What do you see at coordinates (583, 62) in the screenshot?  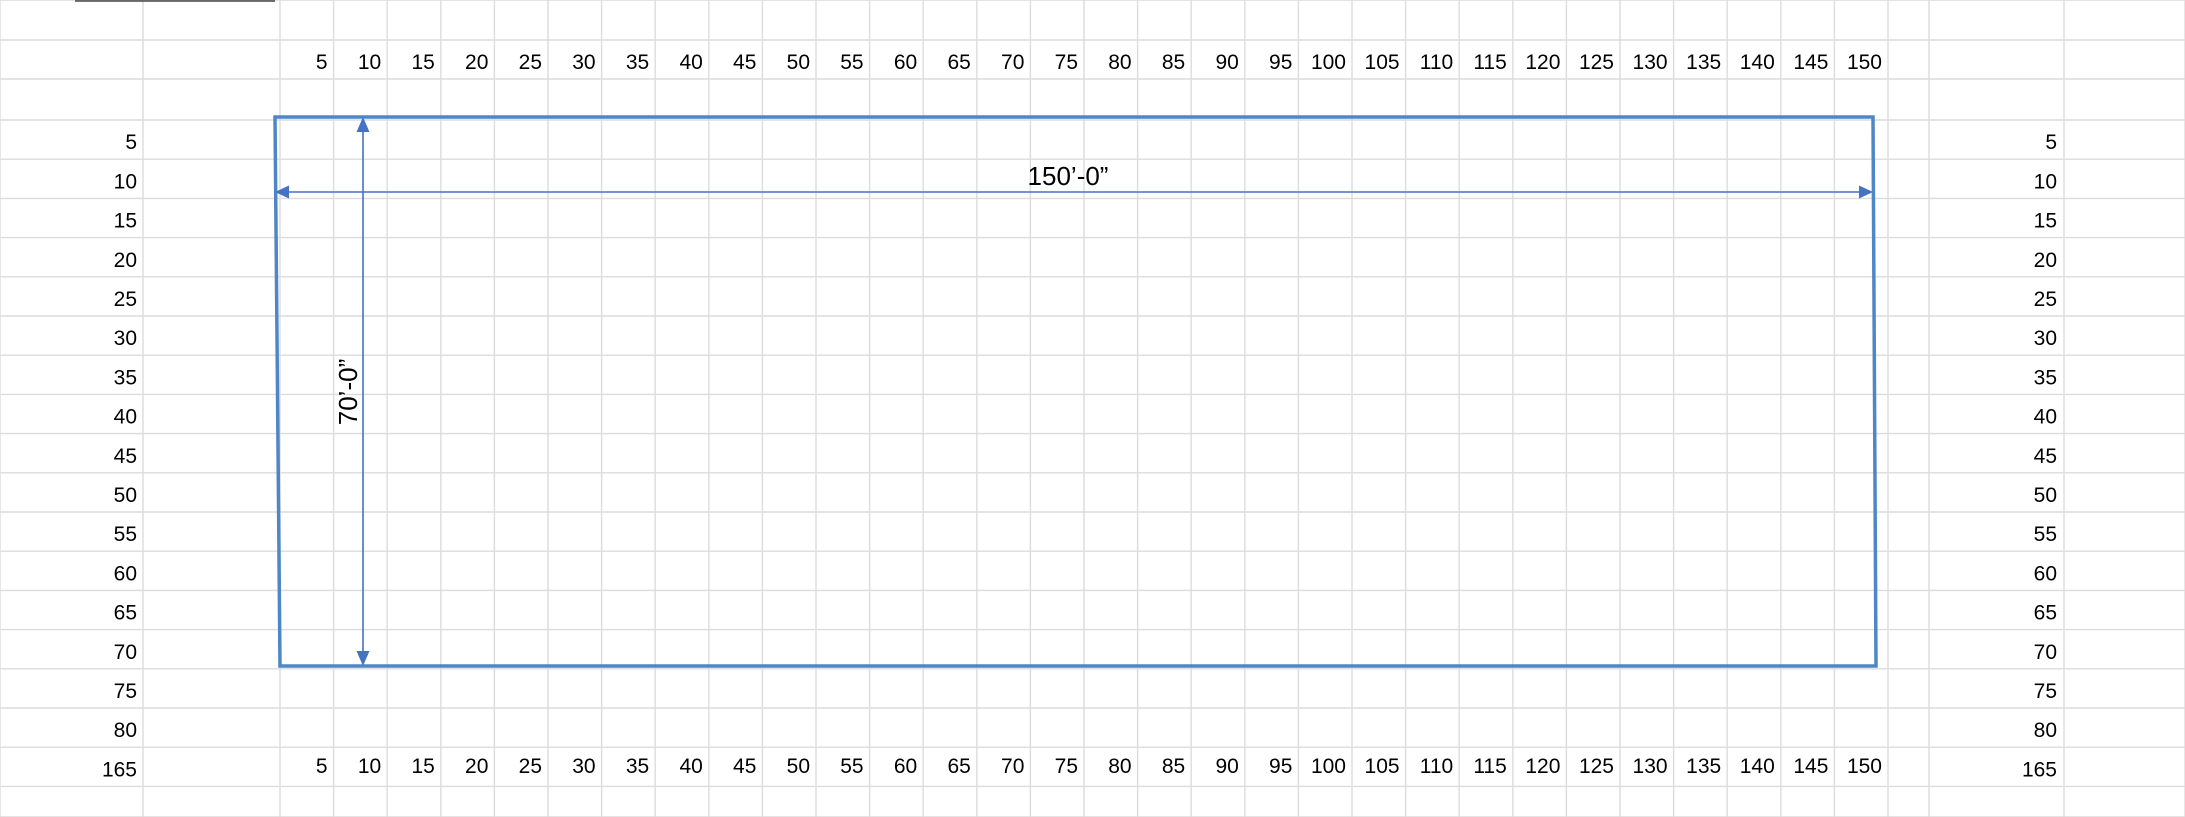 I see `column-ruler-top-label: 30` at bounding box center [583, 62].